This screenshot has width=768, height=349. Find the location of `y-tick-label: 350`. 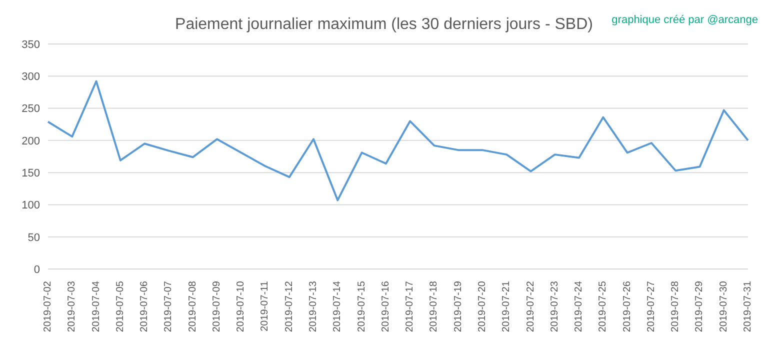

y-tick-label: 350 is located at coordinates (31, 44).